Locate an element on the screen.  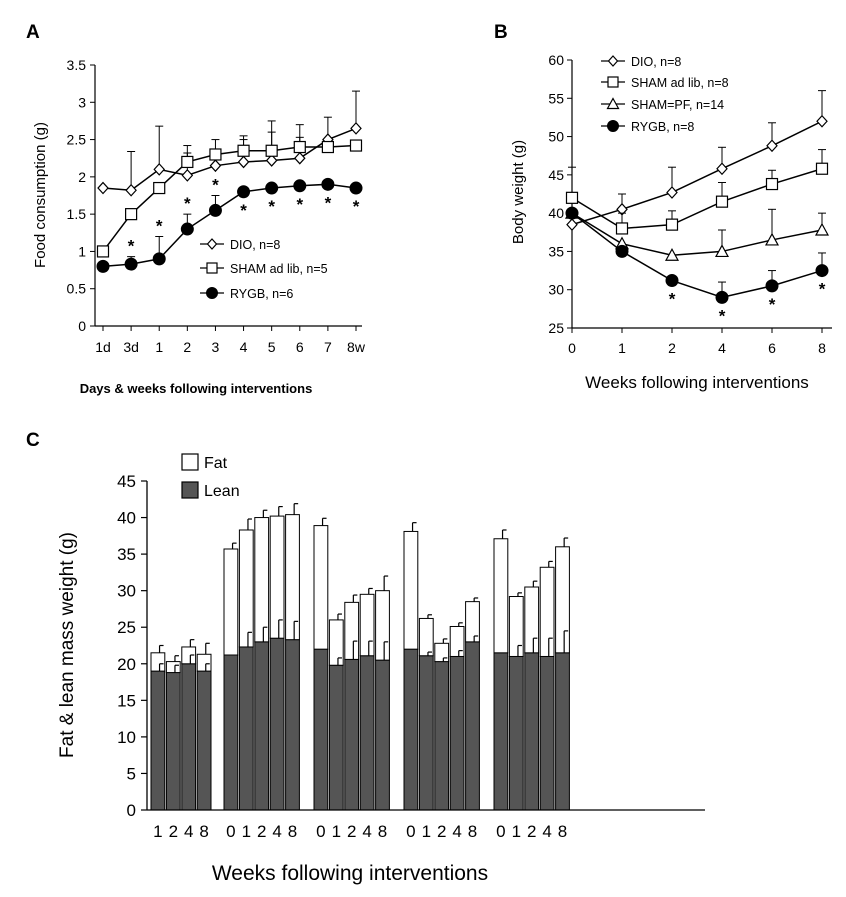
x-tick-label: 2 is located at coordinates (441, 831).